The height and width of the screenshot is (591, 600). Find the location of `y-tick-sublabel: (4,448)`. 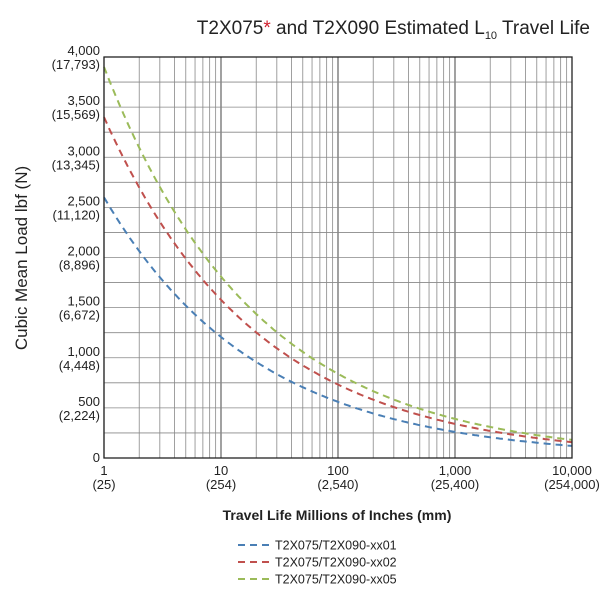

y-tick-sublabel: (4,448) is located at coordinates (79, 365).